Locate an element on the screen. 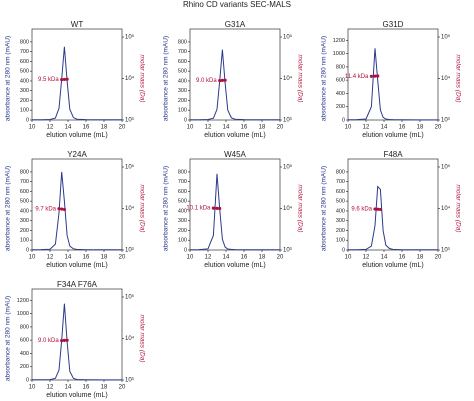 Image resolution: width=474 pixels, height=401 pixels. panel-title: F34A F76A is located at coordinates (77, 284).